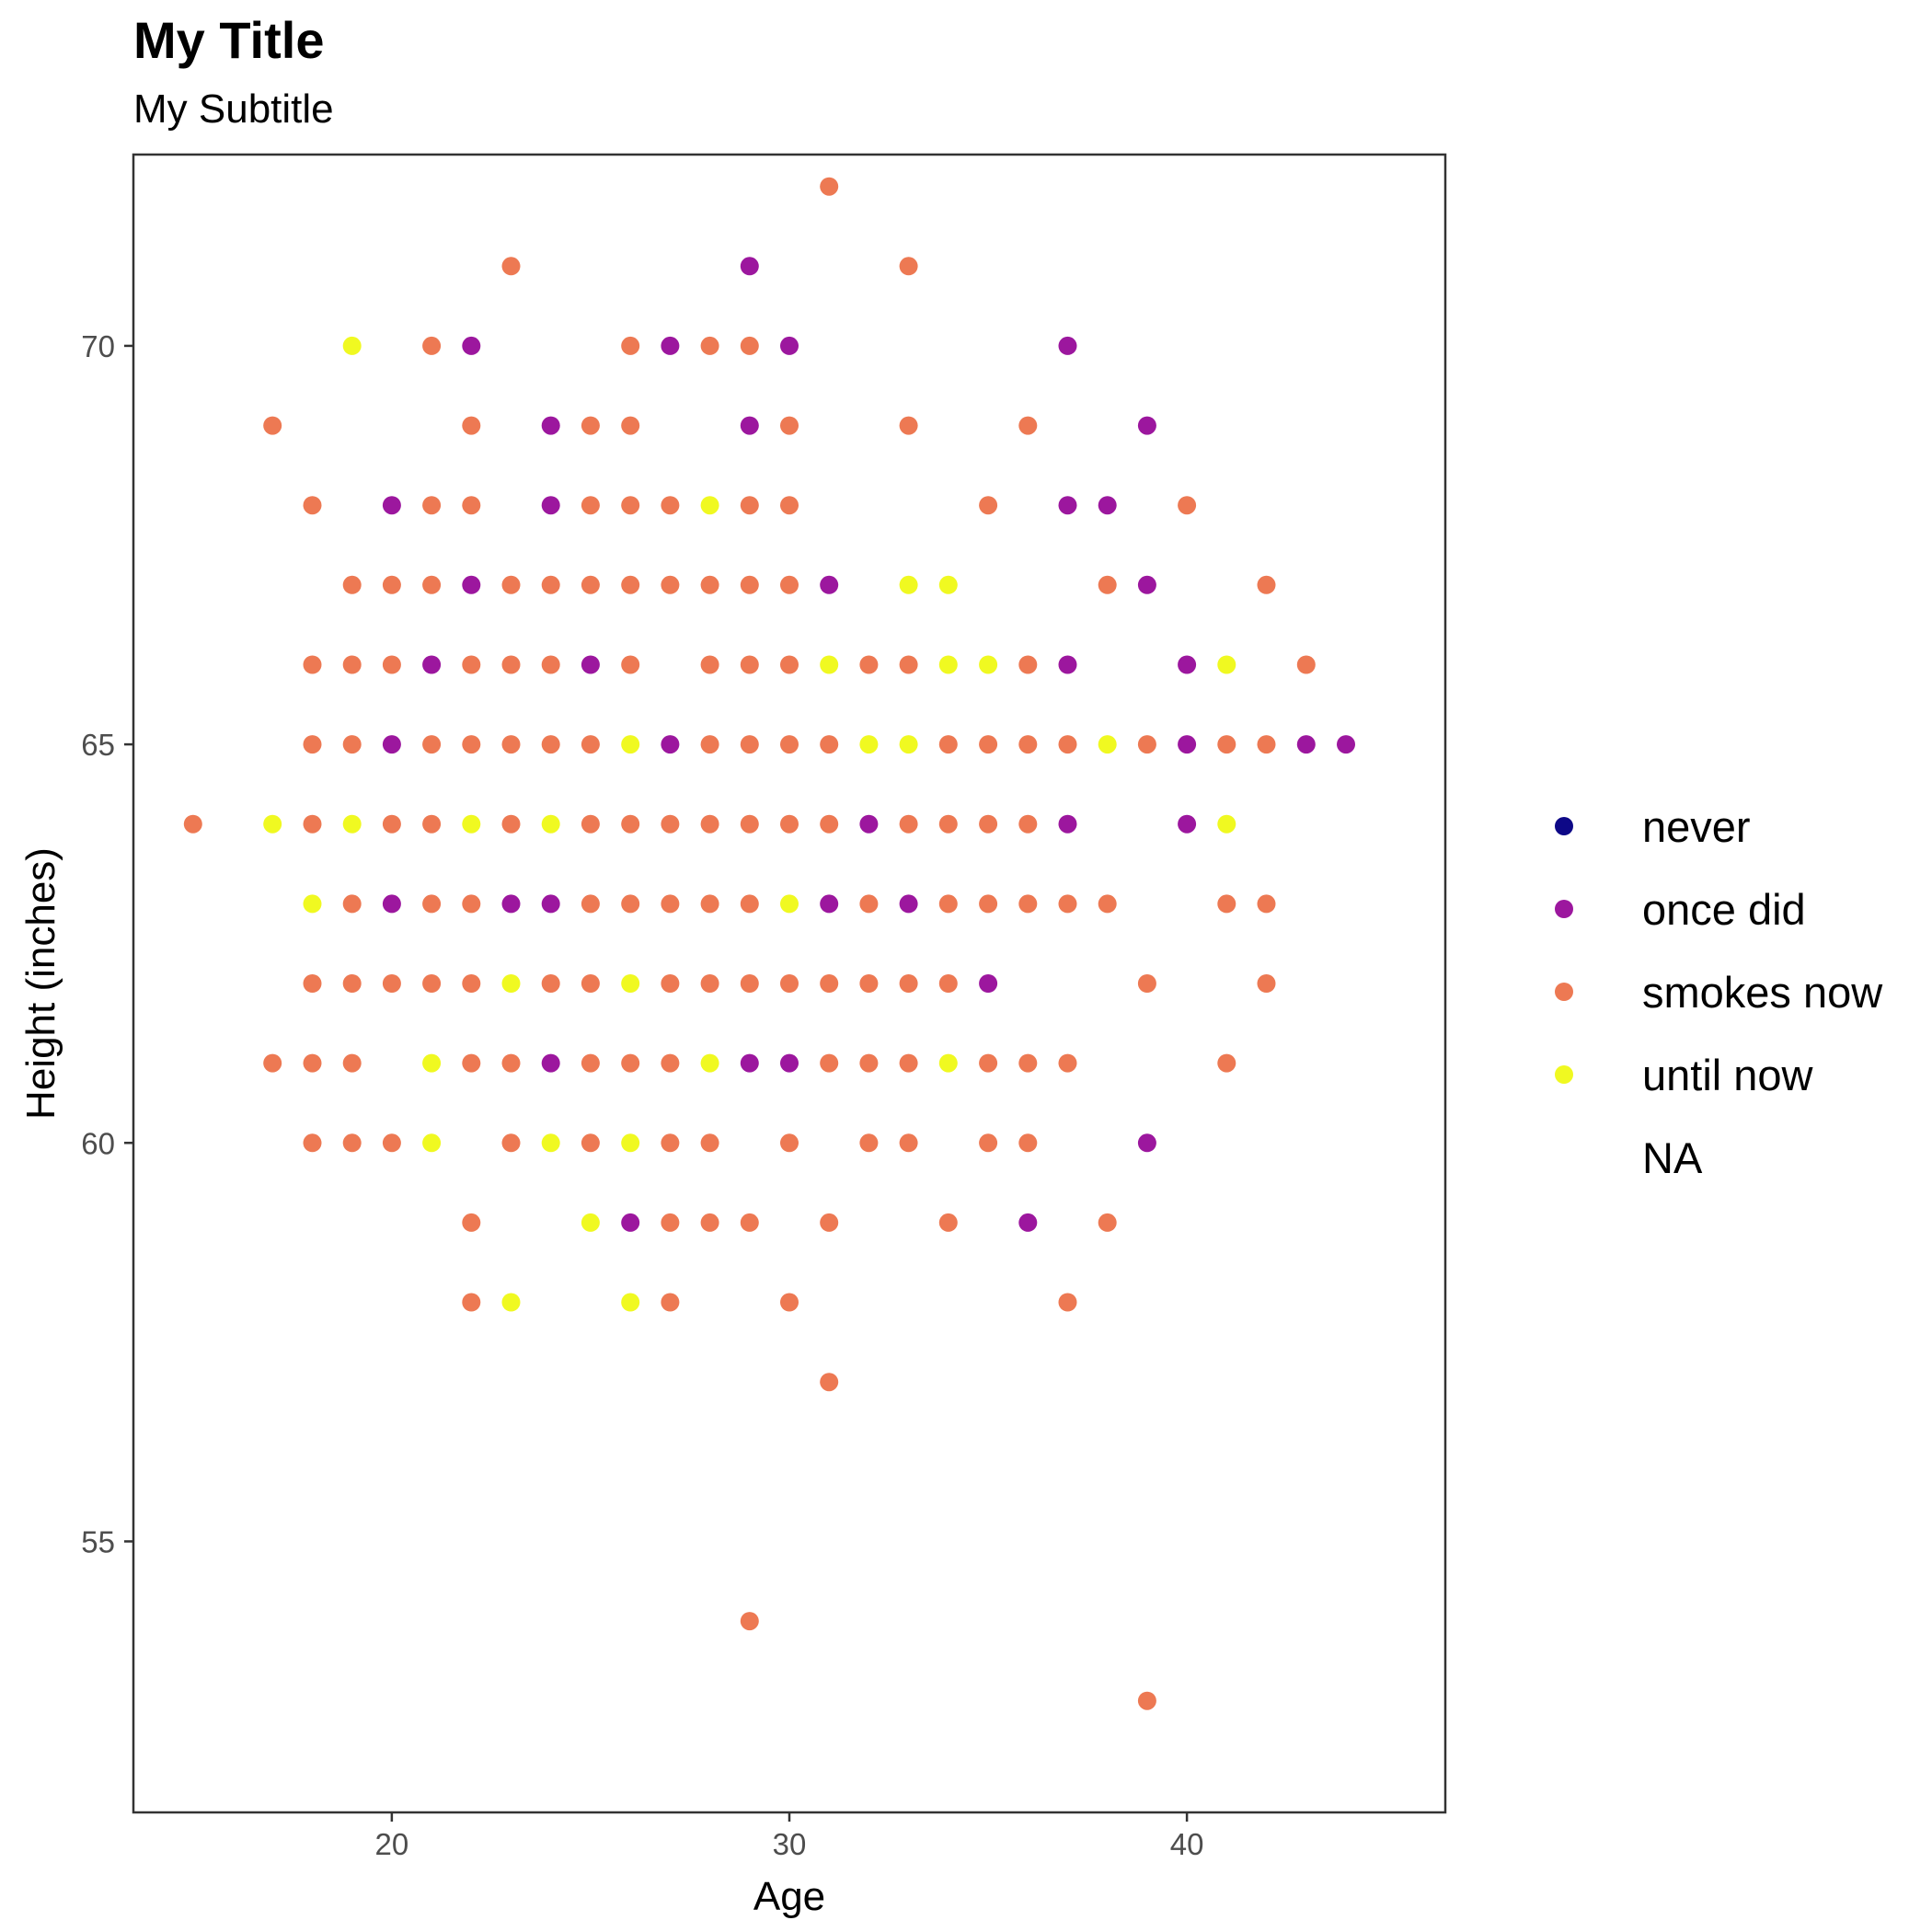  What do you see at coordinates (392, 1844) in the screenshot?
I see `x-tick-label: 20` at bounding box center [392, 1844].